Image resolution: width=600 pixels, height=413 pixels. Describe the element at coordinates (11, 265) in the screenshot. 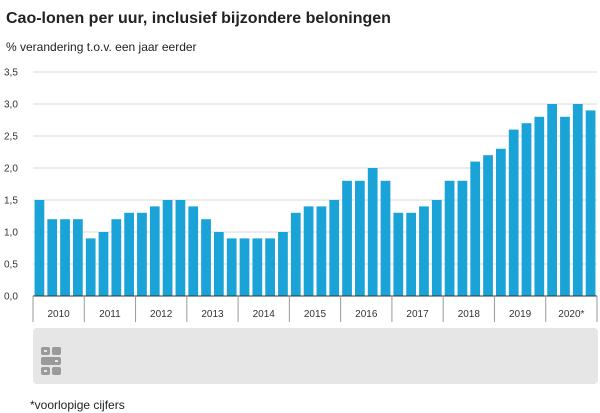

I see `y-tick-label: 0,5` at that location.